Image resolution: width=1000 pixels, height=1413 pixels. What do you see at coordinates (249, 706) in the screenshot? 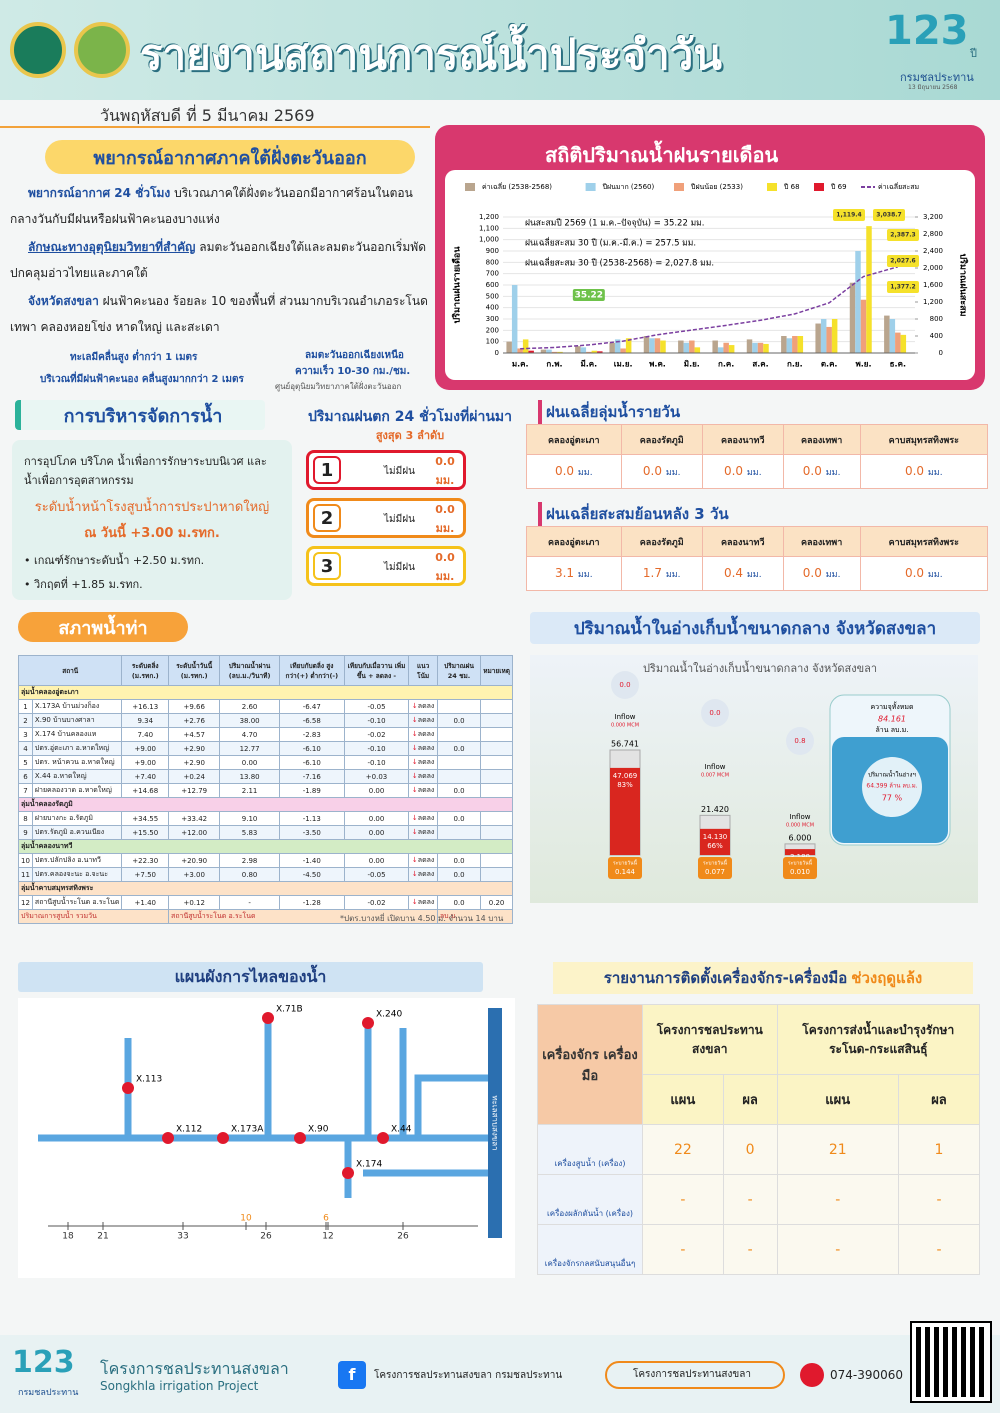
I see `cell: 2.60` at bounding box center [249, 706].